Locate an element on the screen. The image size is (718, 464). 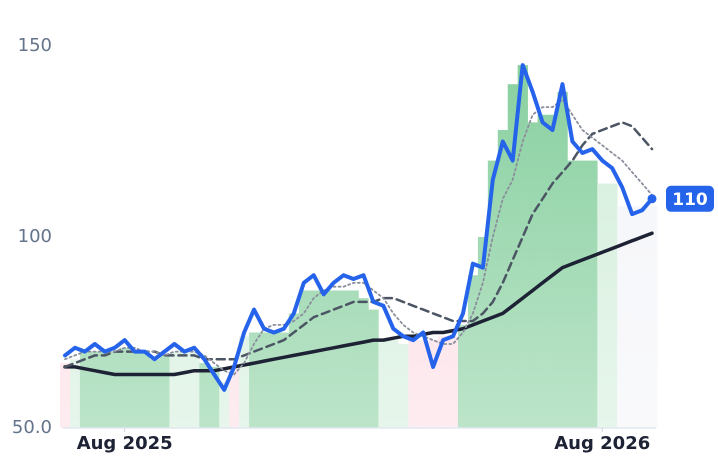
y-tick-label: 100 is located at coordinates (35, 236).